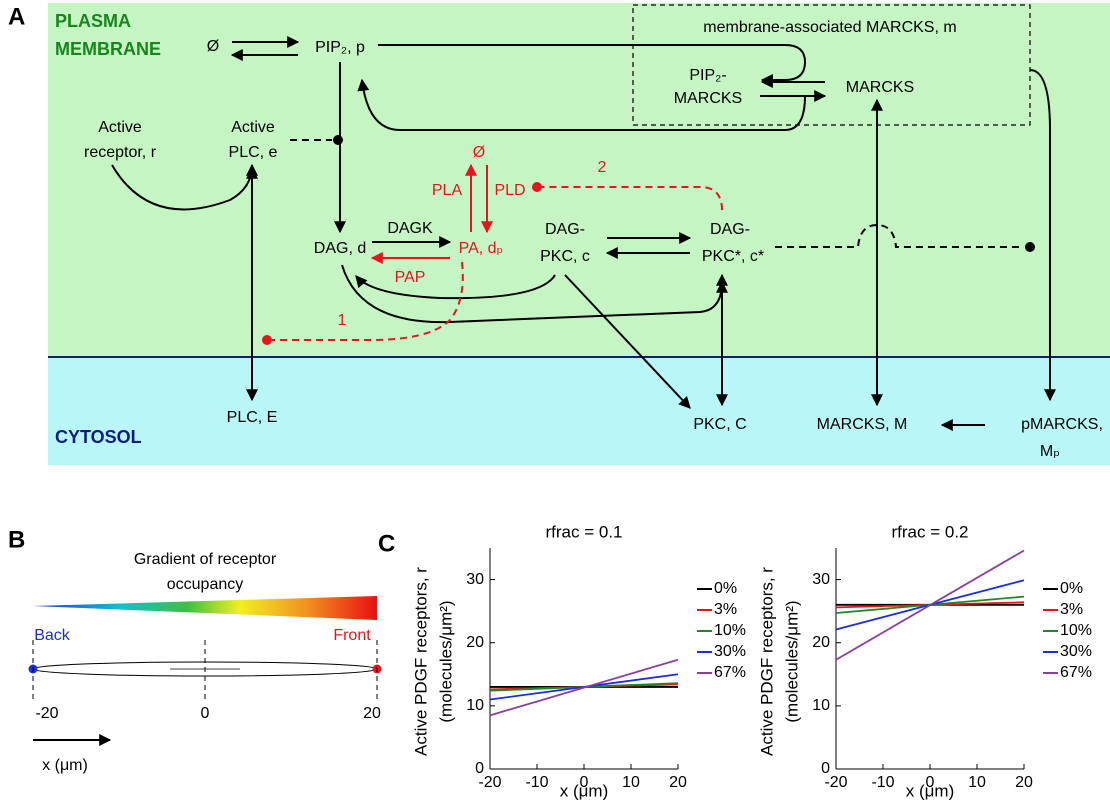  Describe the element at coordinates (1062, 424) in the screenshot. I see `node-label: pMARCKS,` at that location.